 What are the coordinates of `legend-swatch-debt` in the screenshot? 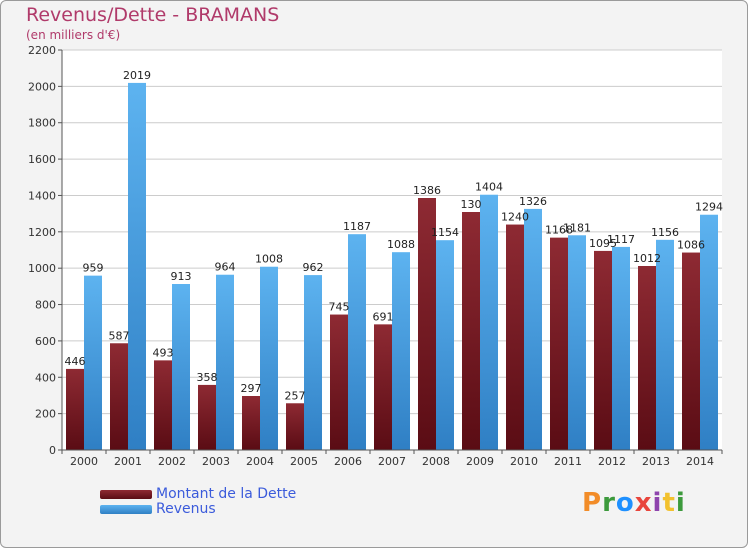 It's located at (126, 494).